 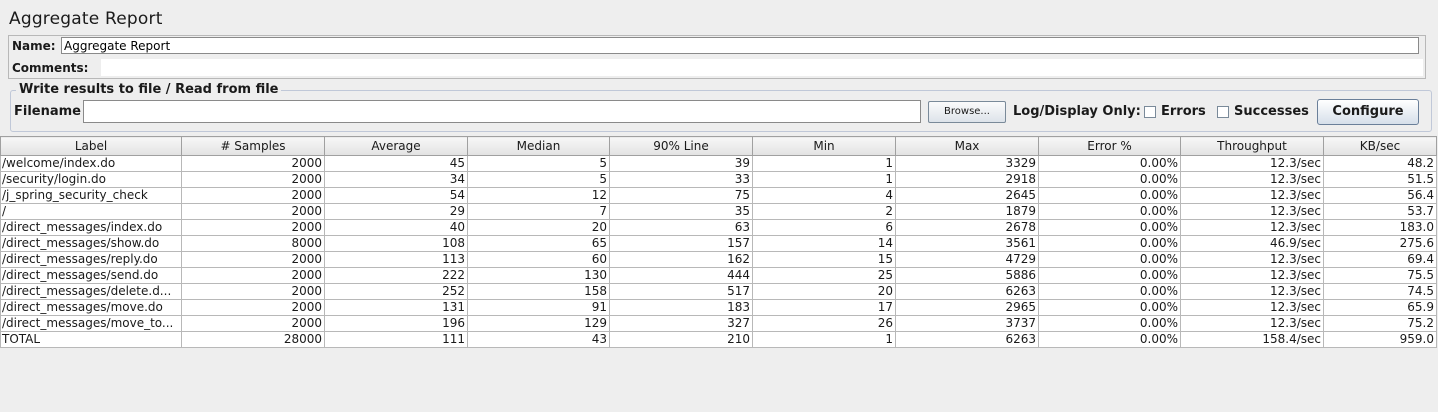 What do you see at coordinates (1380, 195) in the screenshot?
I see `cell-kb-sec: 56.4` at bounding box center [1380, 195].